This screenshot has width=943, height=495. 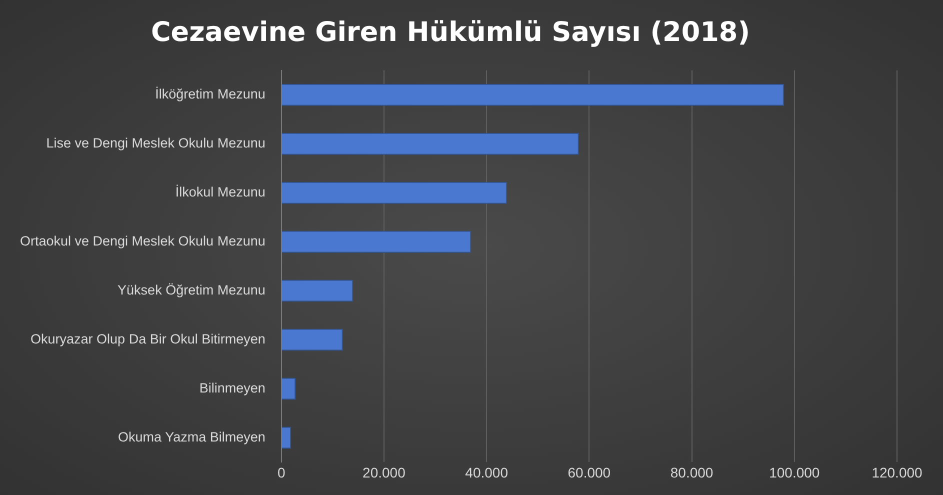 I want to click on x-tick-label: 80.000, so click(x=692, y=472).